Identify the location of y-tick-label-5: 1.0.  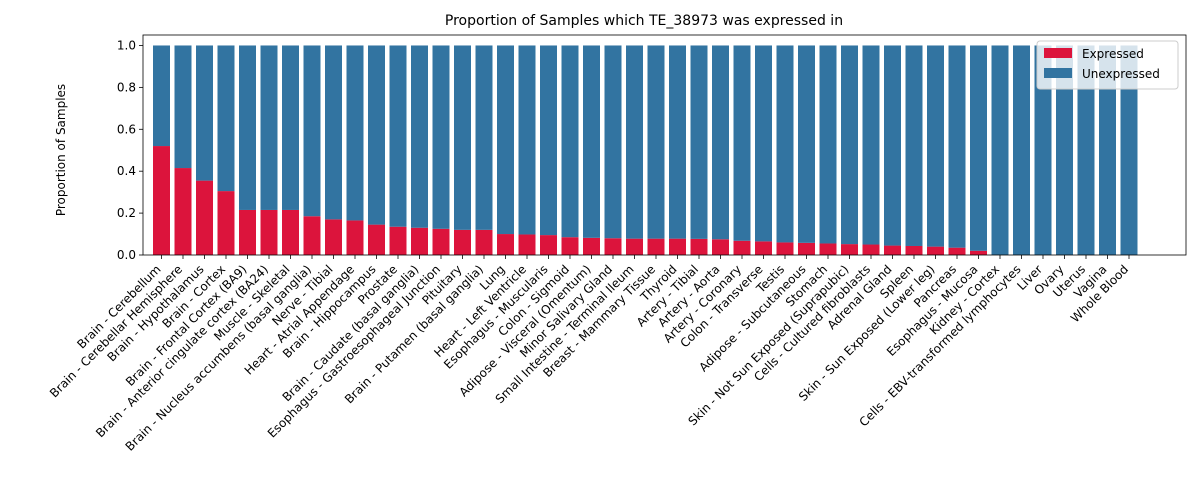
(126, 45).